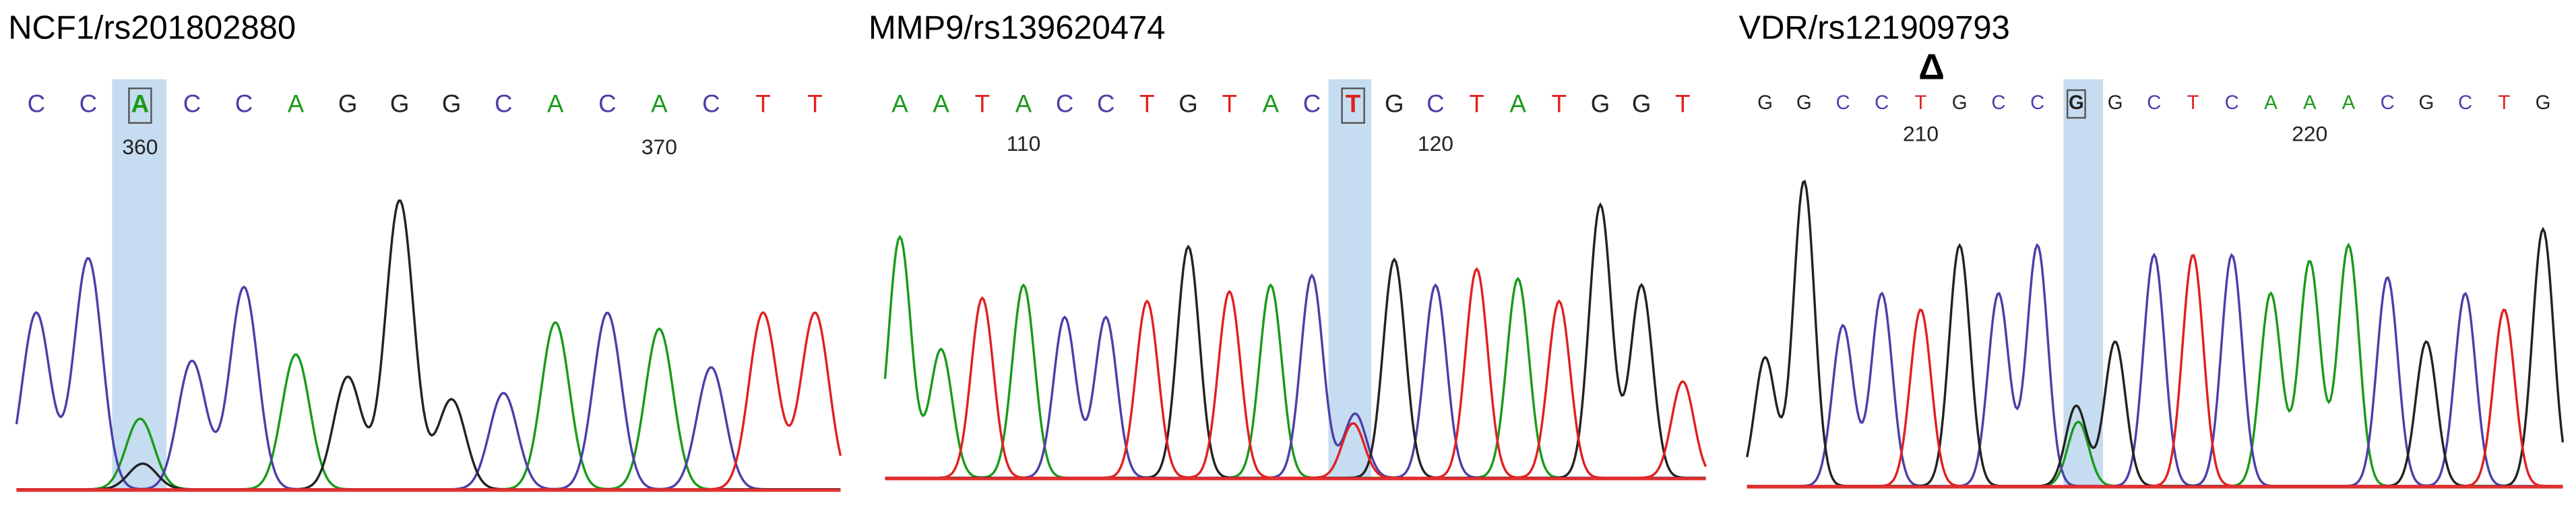 This screenshot has width=2576, height=511. What do you see at coordinates (152, 27) in the screenshot?
I see `panel-title: NCF1/rs201802880` at bounding box center [152, 27].